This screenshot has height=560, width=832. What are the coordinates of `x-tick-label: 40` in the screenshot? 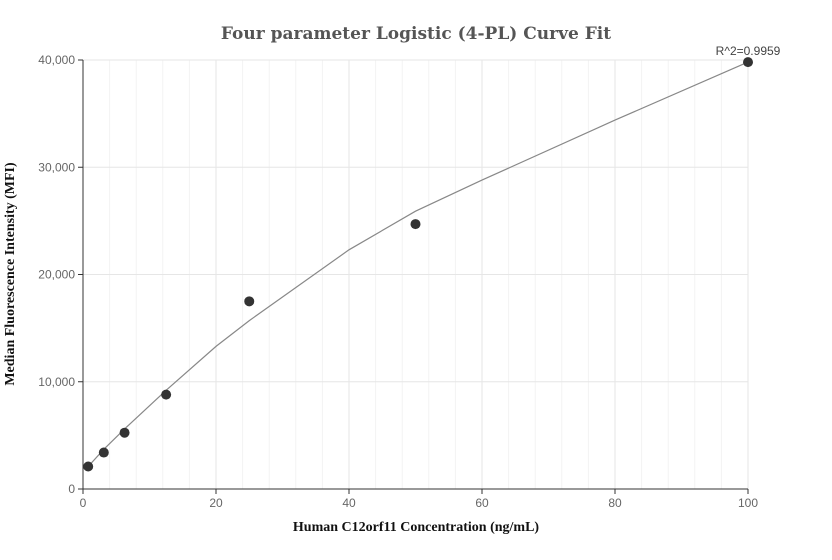 It's located at (349, 503).